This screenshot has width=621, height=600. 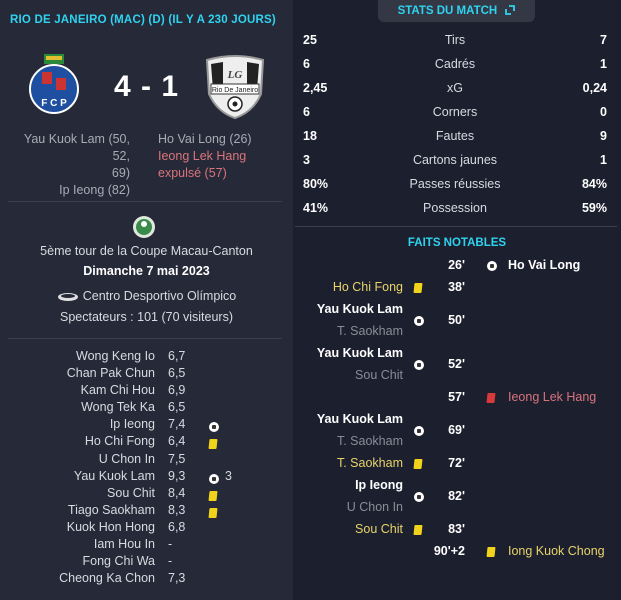 What do you see at coordinates (111, 509) in the screenshot?
I see `player-name: Tiago Saokham` at bounding box center [111, 509].